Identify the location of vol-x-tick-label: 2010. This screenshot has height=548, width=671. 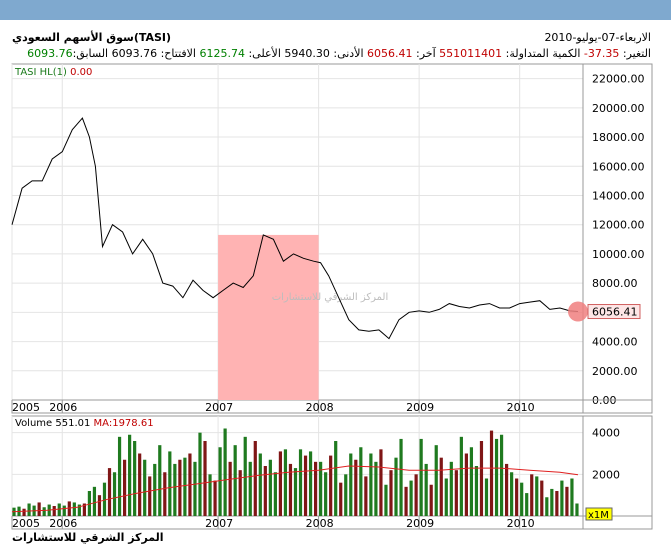
(521, 523).